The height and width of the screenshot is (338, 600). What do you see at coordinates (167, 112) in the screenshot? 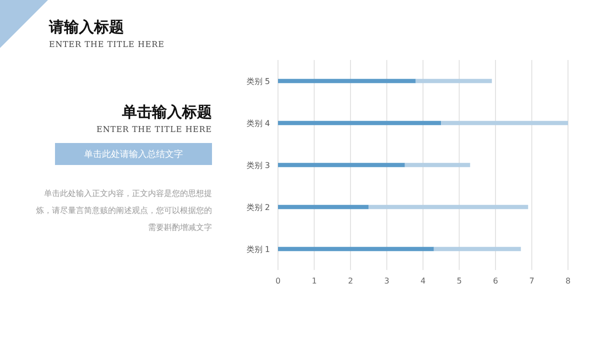
I see `text: 单击输入标题` at bounding box center [167, 112].